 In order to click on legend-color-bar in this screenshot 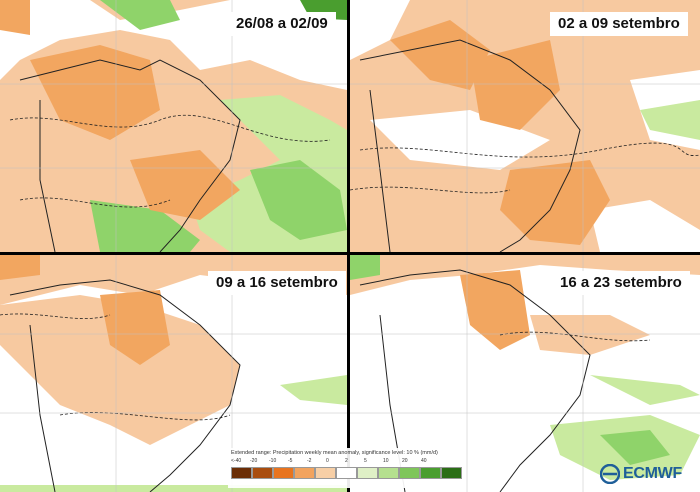, I will do `click(346, 473)`.